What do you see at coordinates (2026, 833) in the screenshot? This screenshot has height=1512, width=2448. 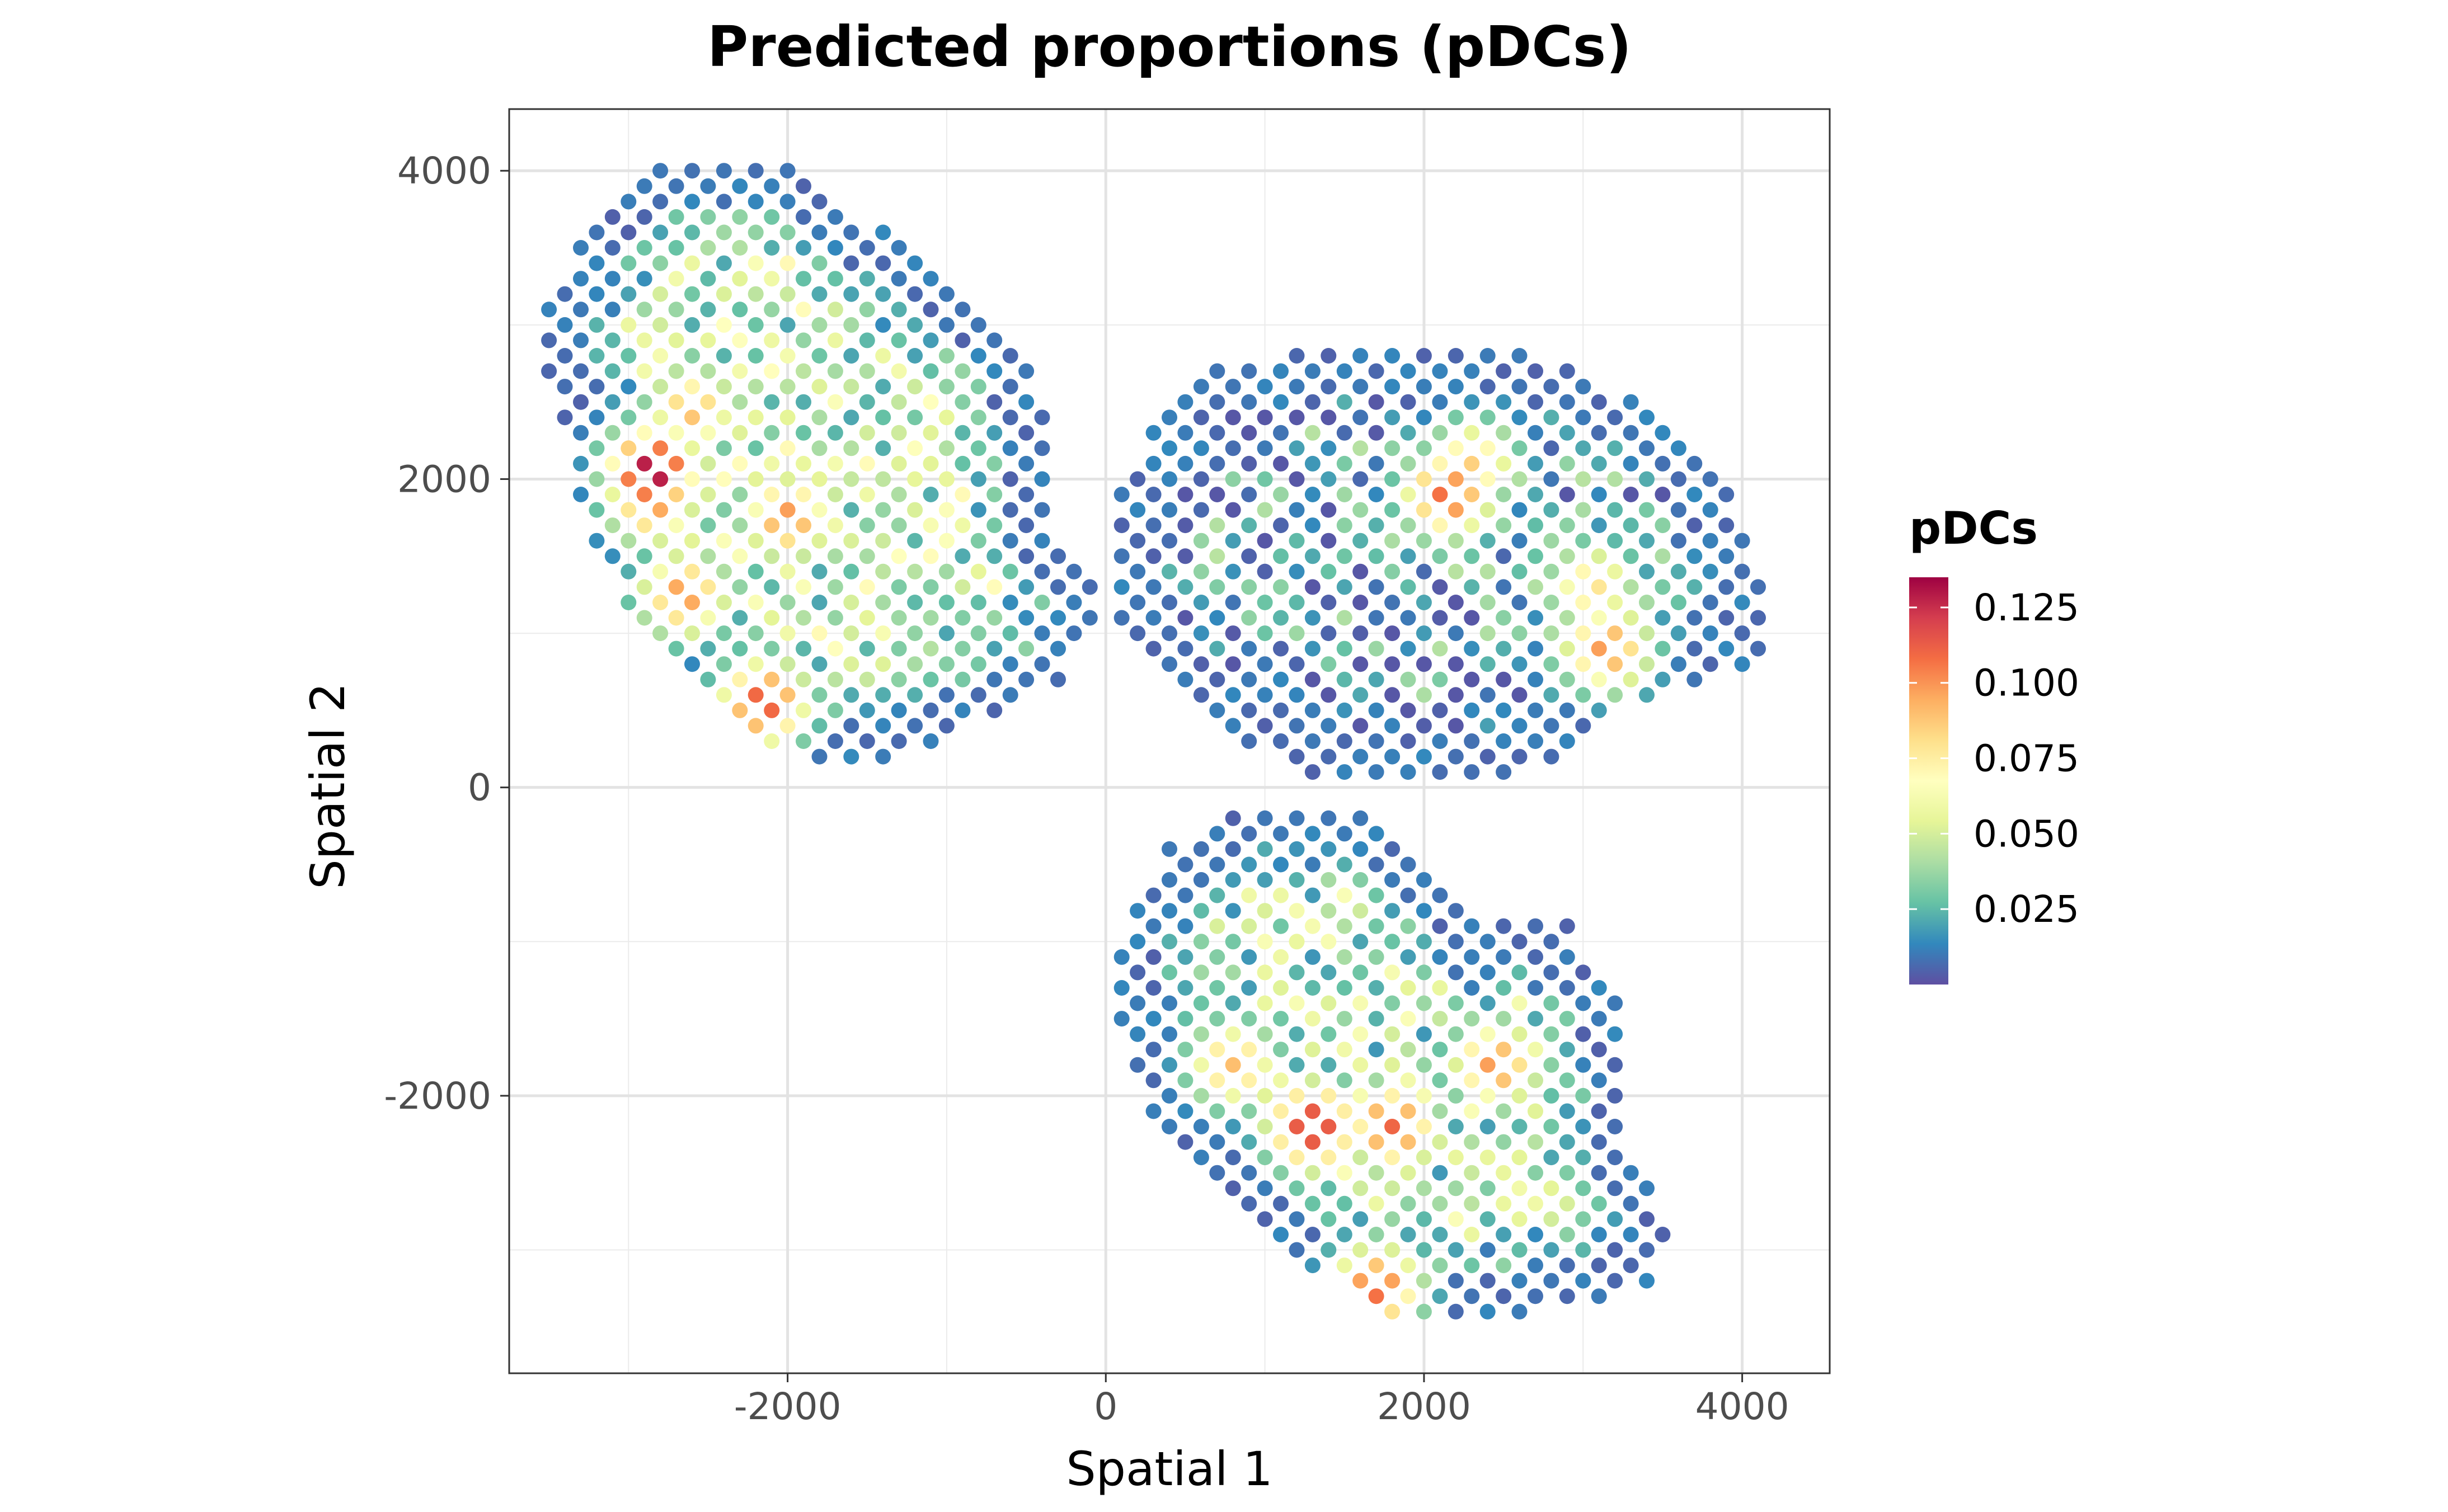 I see `colorbar-tick-label: 0.050` at bounding box center [2026, 833].